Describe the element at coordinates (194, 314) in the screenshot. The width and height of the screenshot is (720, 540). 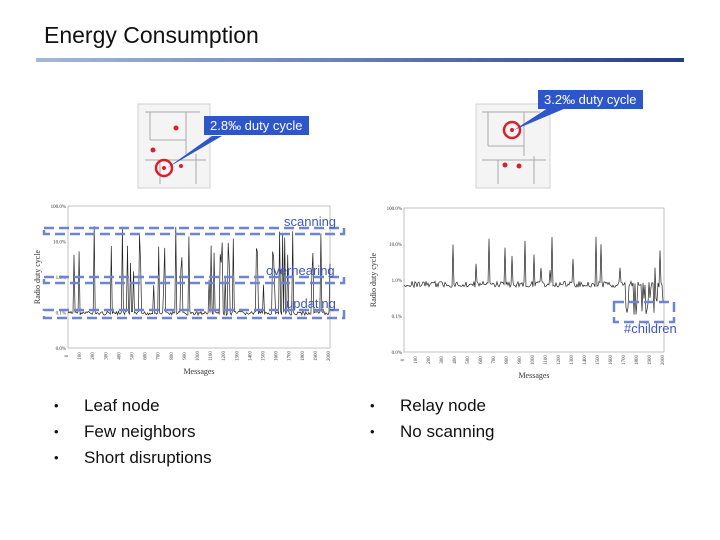
I see `updating-band` at that location.